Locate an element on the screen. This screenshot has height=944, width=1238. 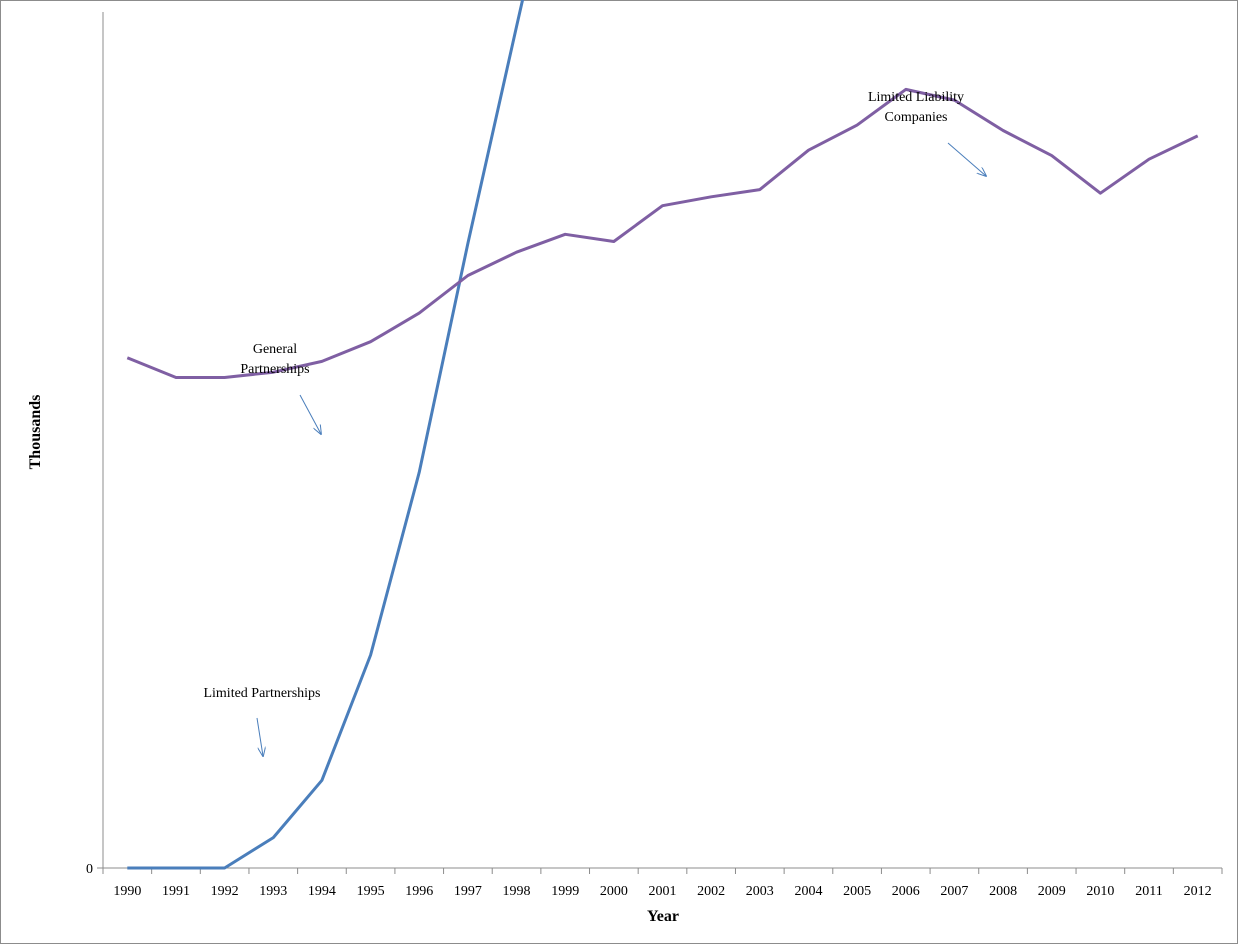
x-tick-label: 2005 is located at coordinates (857, 891).